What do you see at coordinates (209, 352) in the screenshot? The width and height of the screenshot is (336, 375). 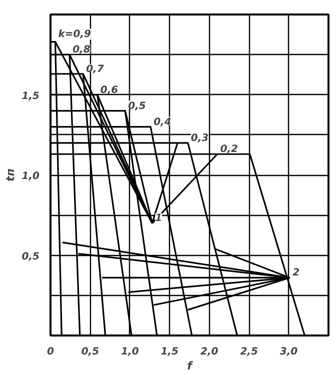 I see `x-tick-label: 2,0` at bounding box center [209, 352].